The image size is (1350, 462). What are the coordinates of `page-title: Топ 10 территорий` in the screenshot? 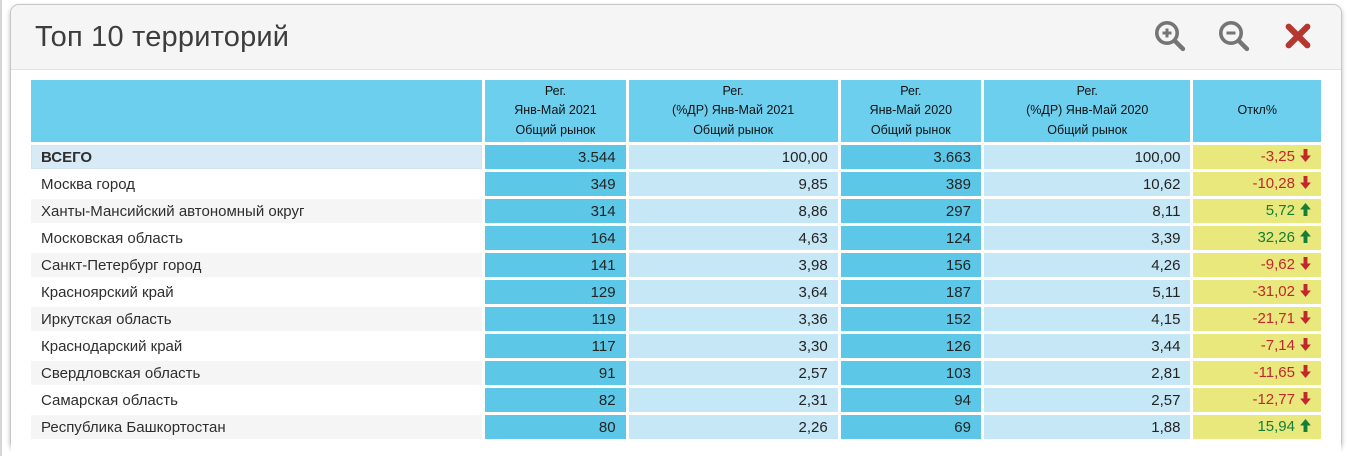 It's located at (162, 36).